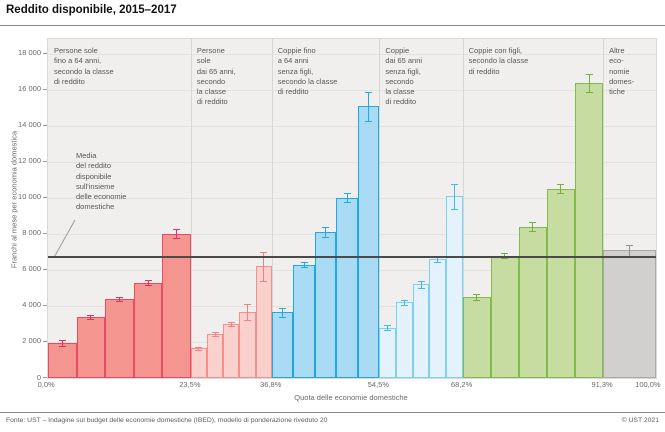 Image resolution: width=665 pixels, height=432 pixels. Describe the element at coordinates (91, 10) in the screenshot. I see `page-title: Reddito disponibile, 2015–2017` at that location.